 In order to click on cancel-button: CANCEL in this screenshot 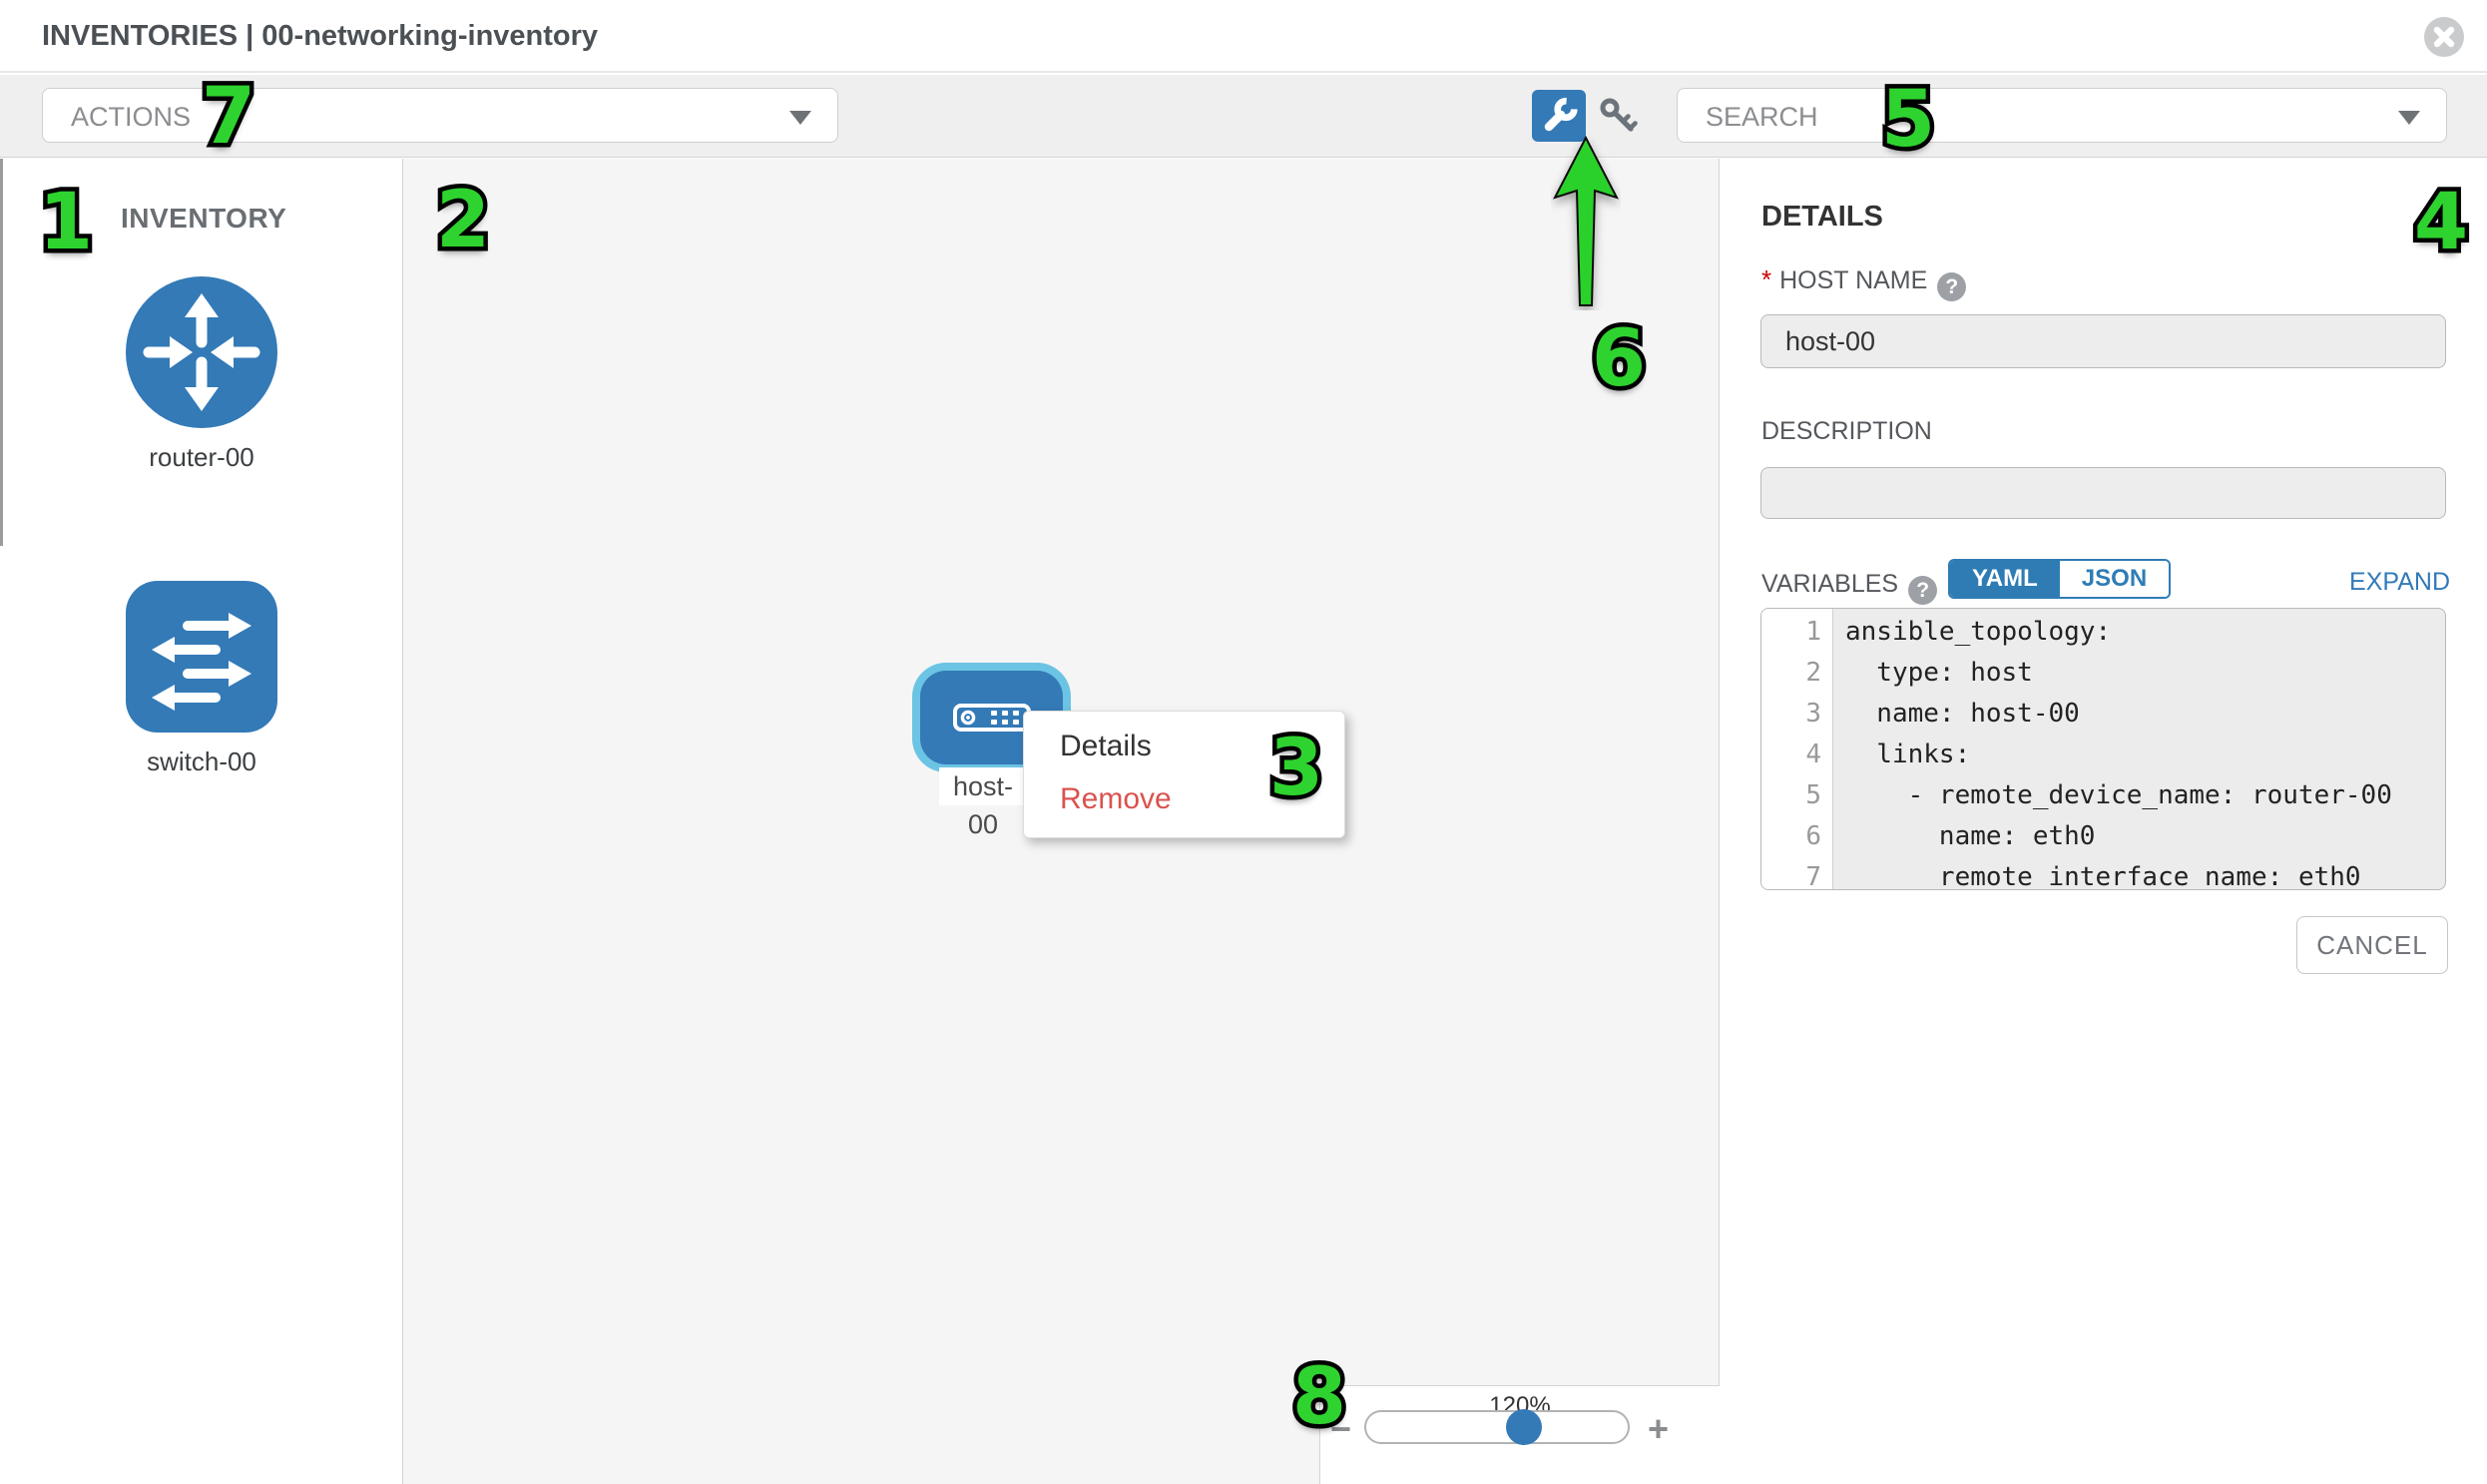, I will do `click(2372, 945)`.